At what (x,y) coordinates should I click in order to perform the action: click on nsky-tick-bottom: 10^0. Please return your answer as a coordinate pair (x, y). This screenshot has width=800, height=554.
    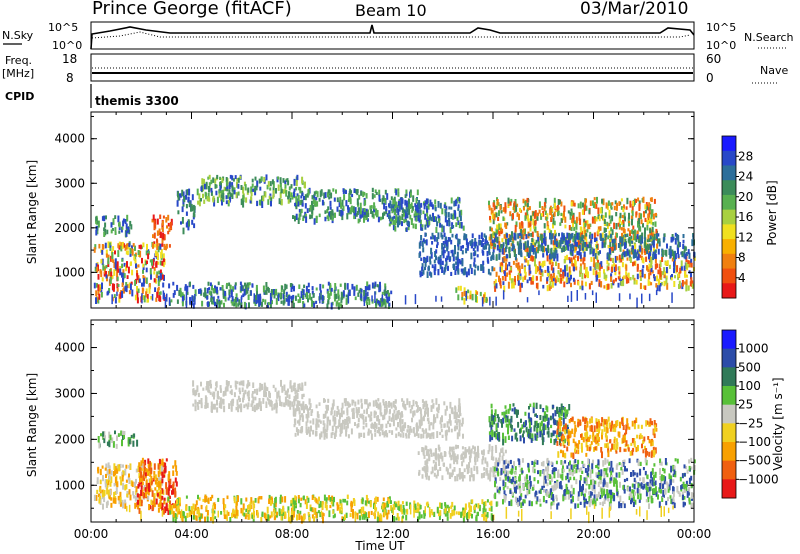
    Looking at the image, I should click on (67, 45).